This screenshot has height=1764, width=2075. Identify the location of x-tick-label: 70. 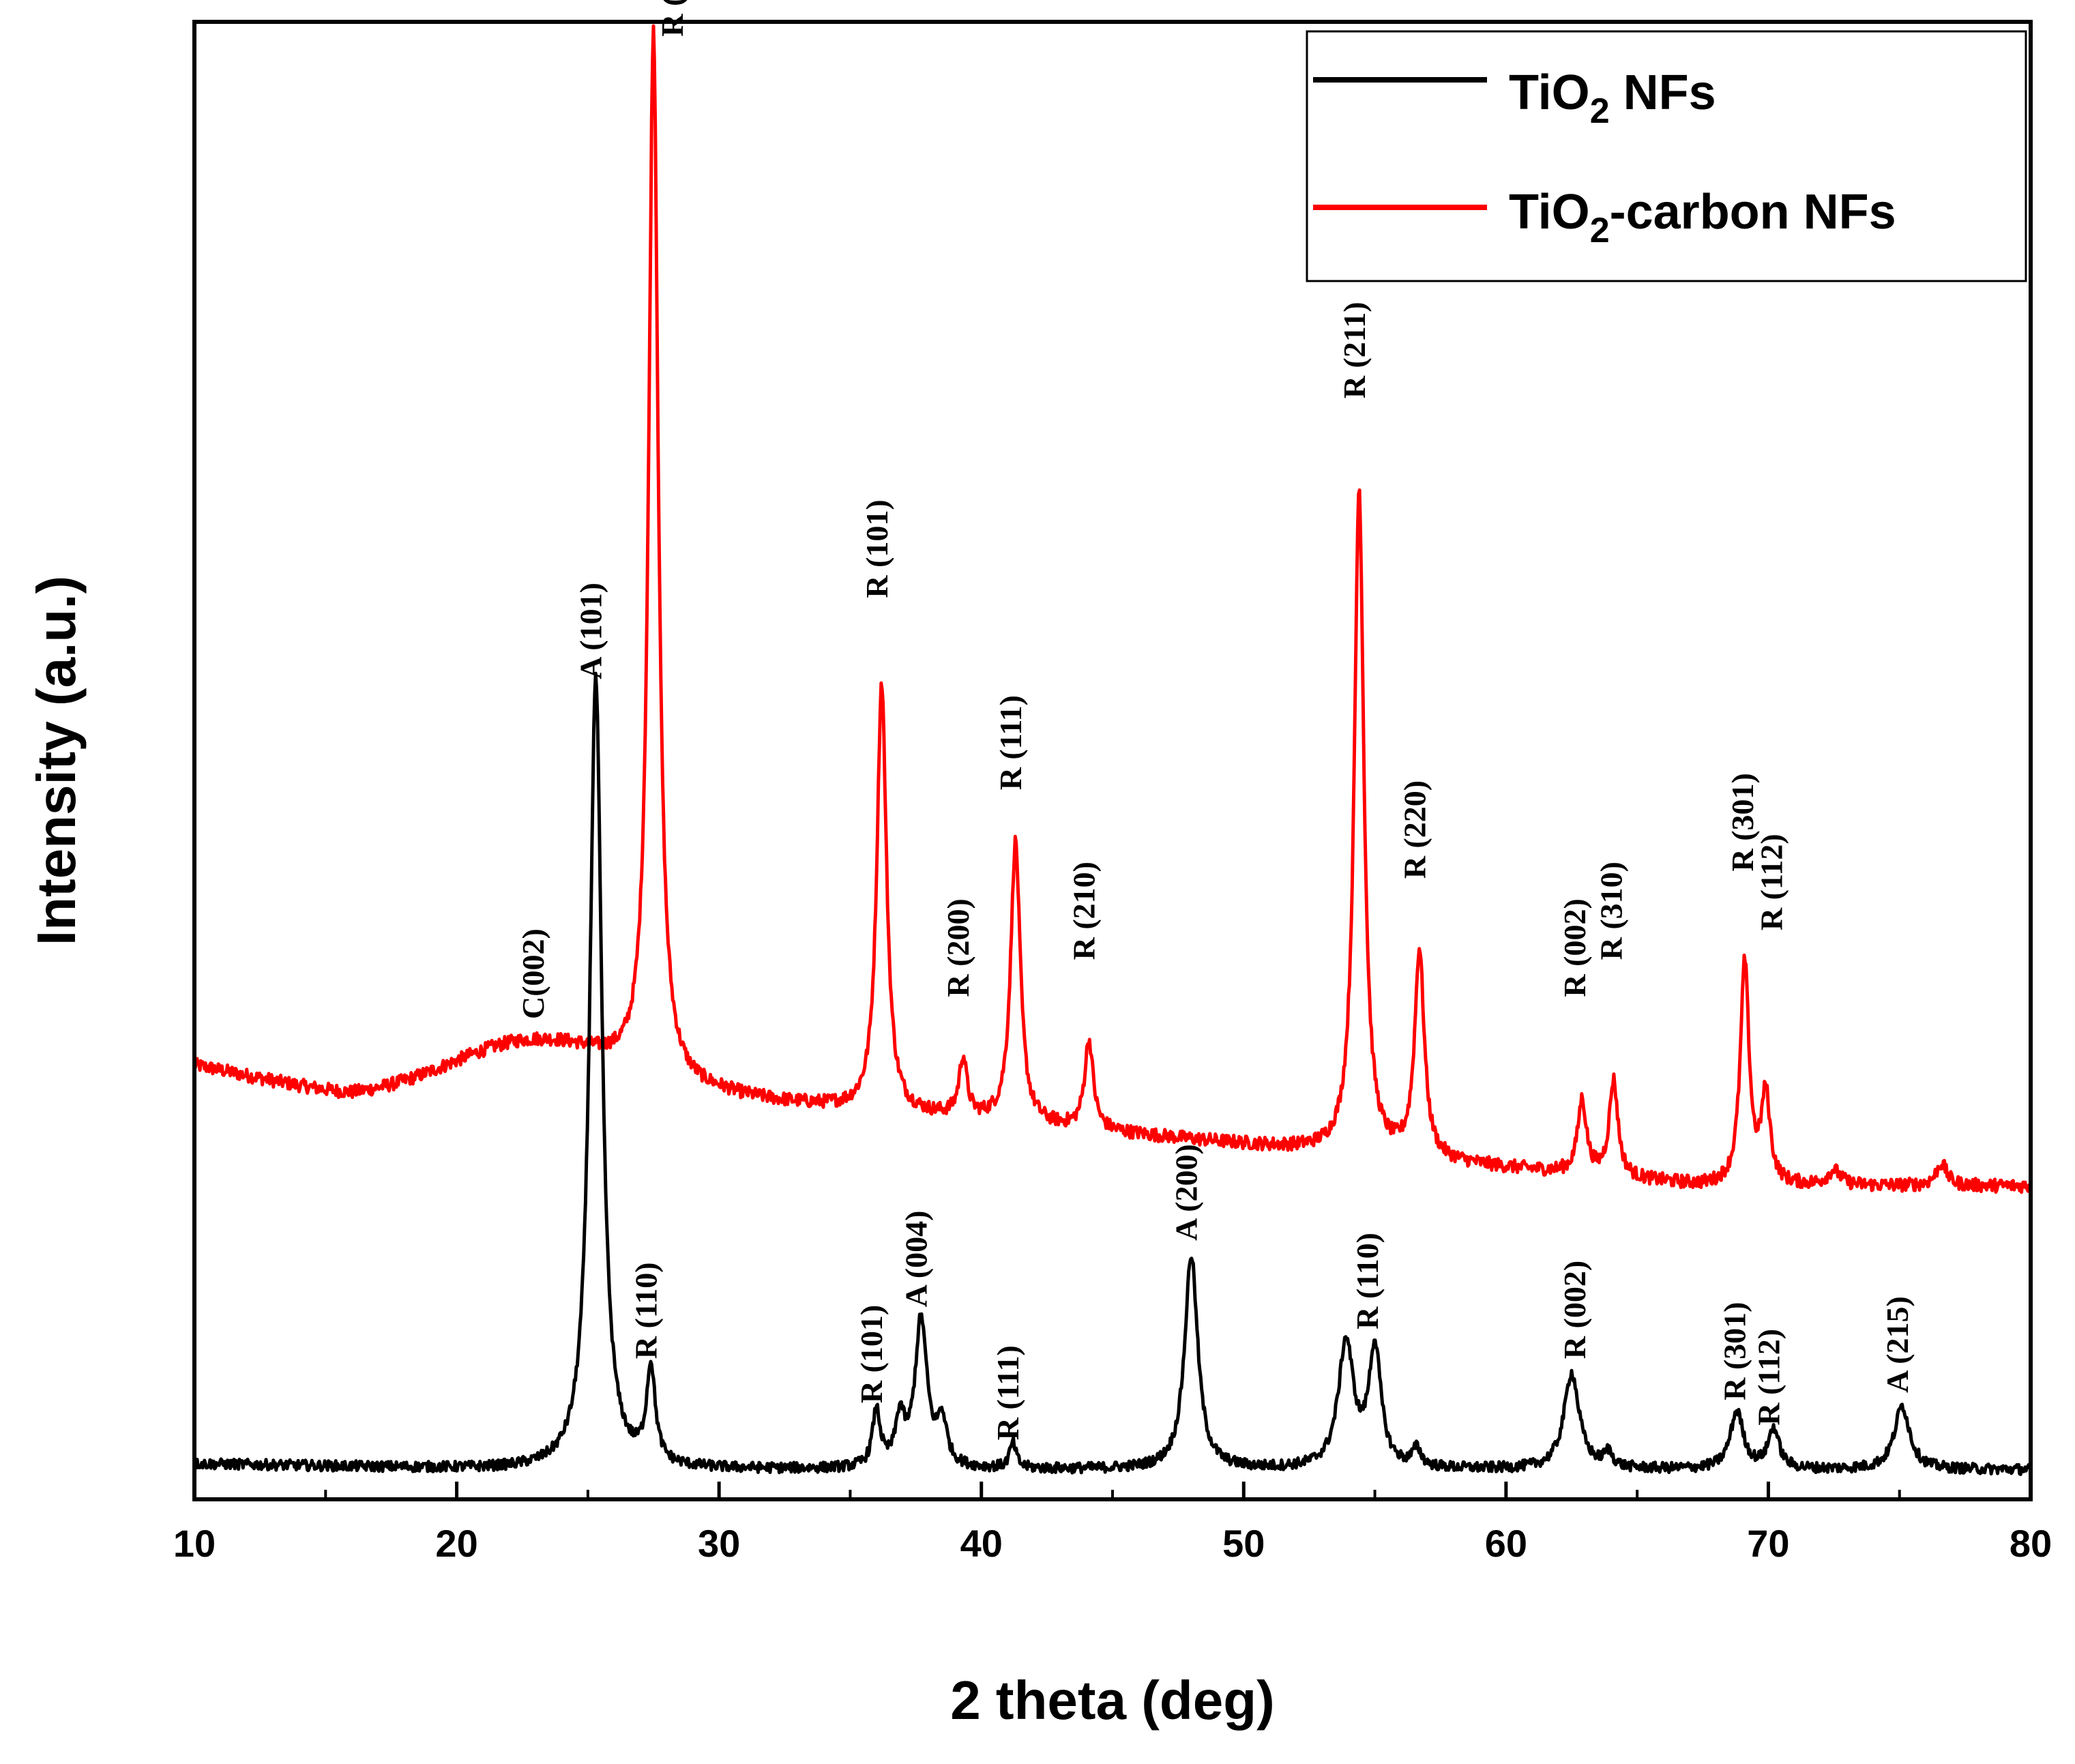
(1768, 1544).